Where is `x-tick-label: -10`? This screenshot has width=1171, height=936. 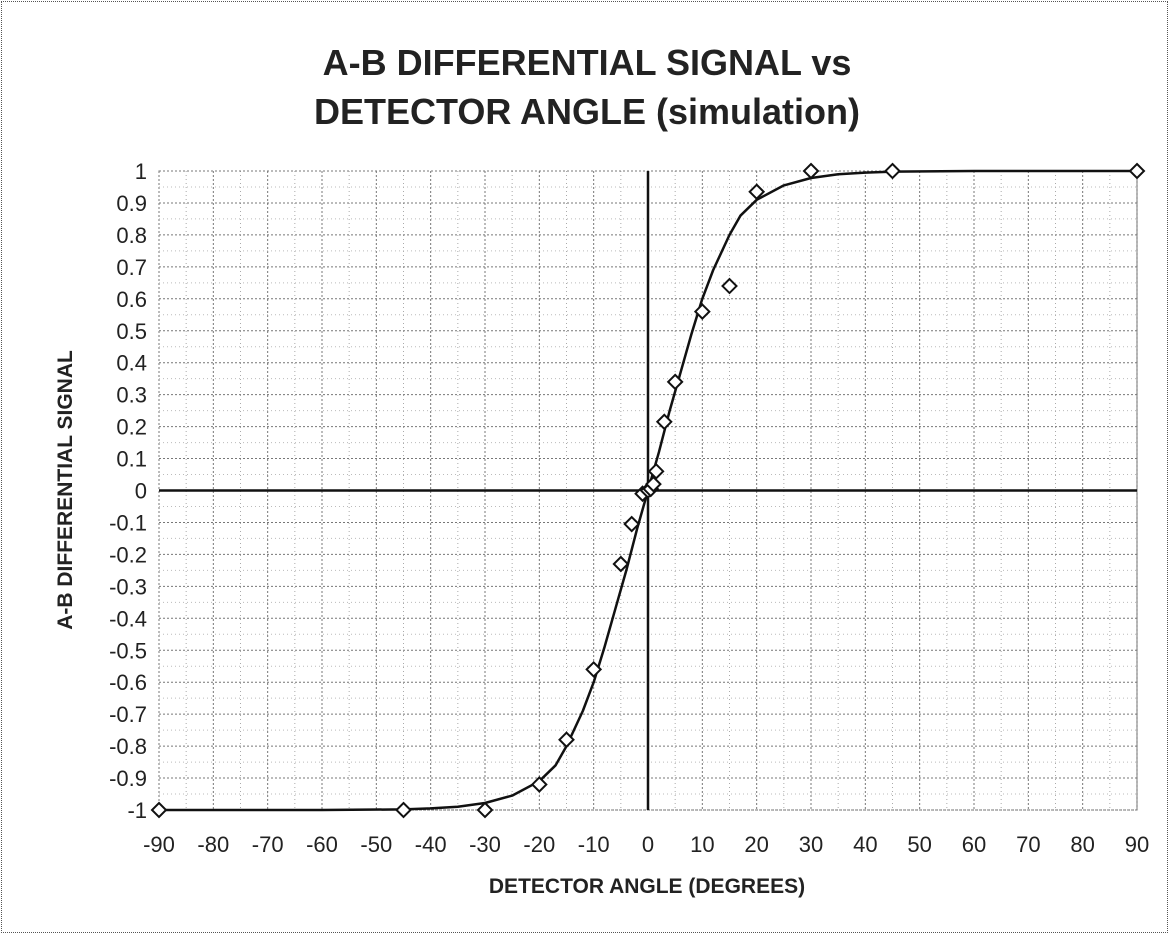
x-tick-label: -10 is located at coordinates (594, 844).